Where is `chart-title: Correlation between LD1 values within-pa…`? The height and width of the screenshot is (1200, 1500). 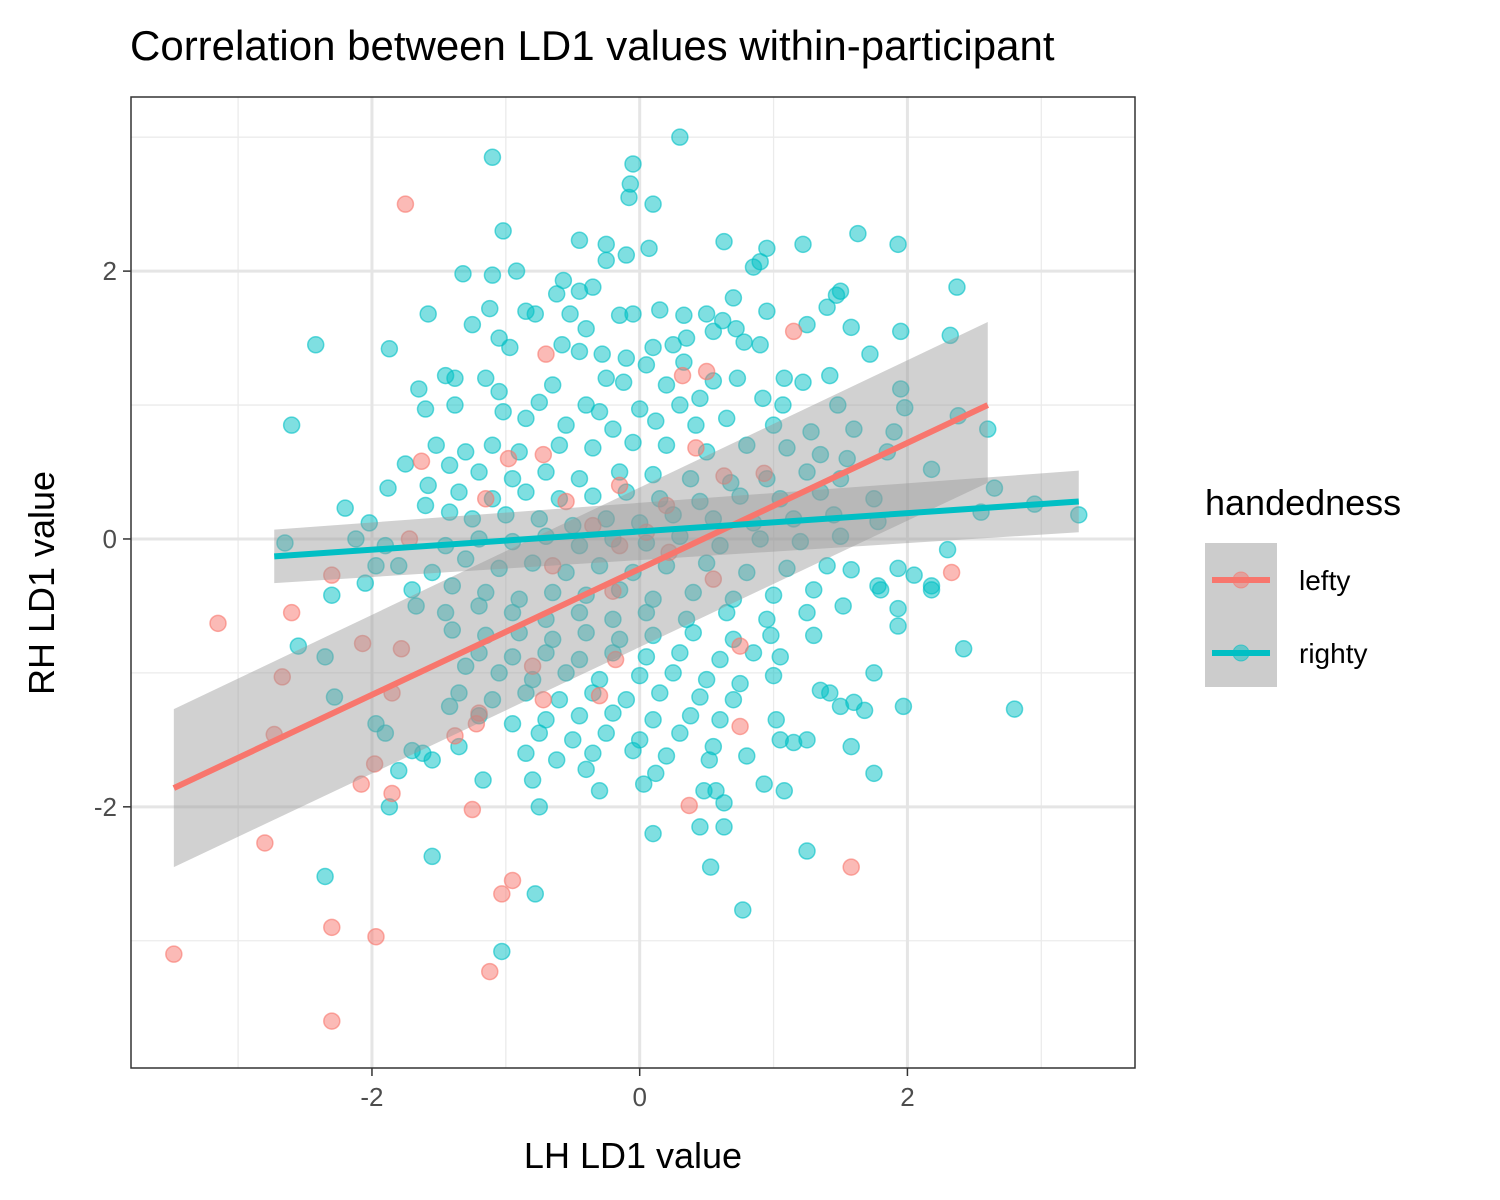
chart-title: Correlation between LD1 values within-pa… is located at coordinates (592, 45).